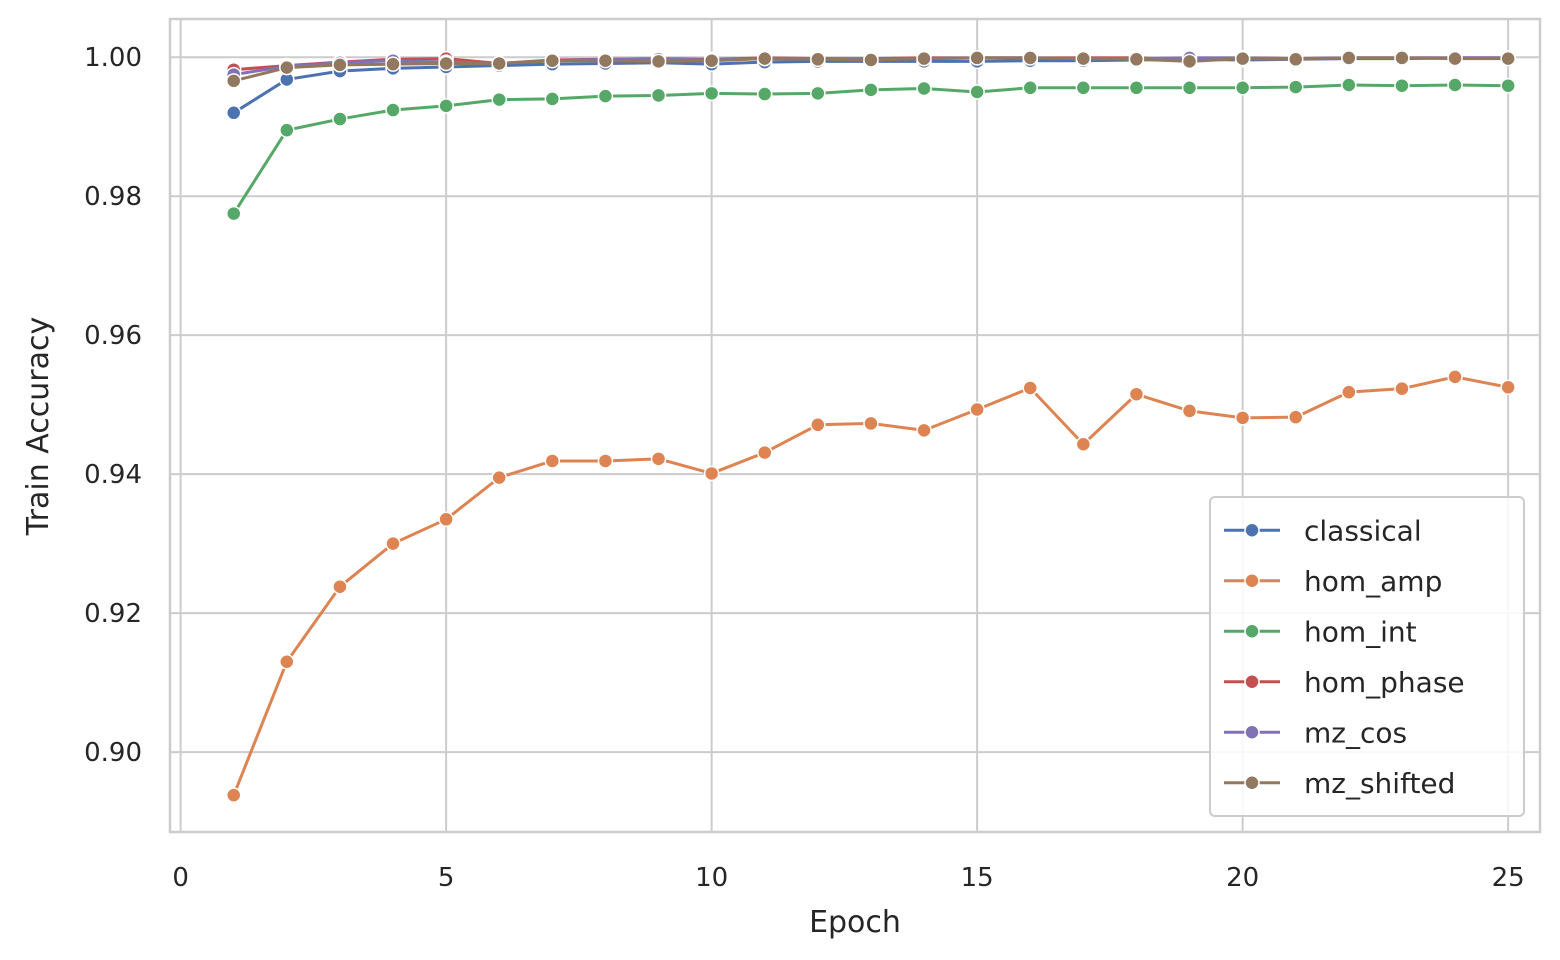  What do you see at coordinates (1373, 581) in the screenshot?
I see `legend-label: hom_amp` at bounding box center [1373, 581].